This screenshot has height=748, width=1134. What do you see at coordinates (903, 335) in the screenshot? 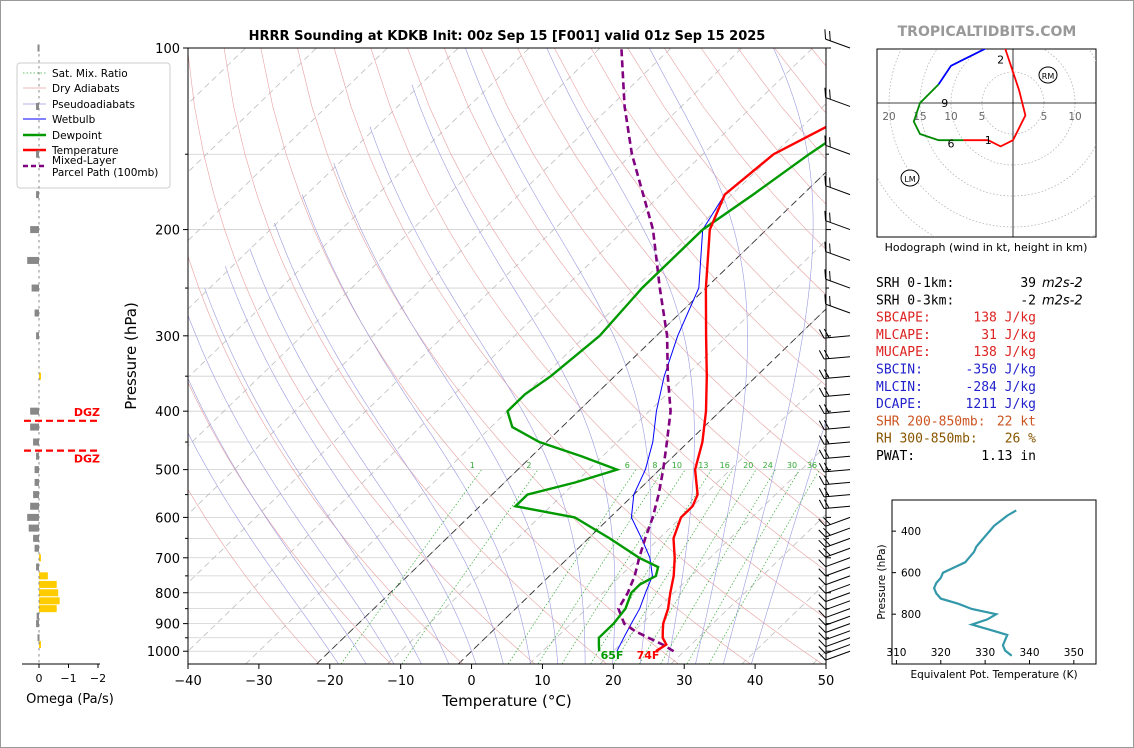
I see `index-label: MLCAPE:` at bounding box center [903, 335].